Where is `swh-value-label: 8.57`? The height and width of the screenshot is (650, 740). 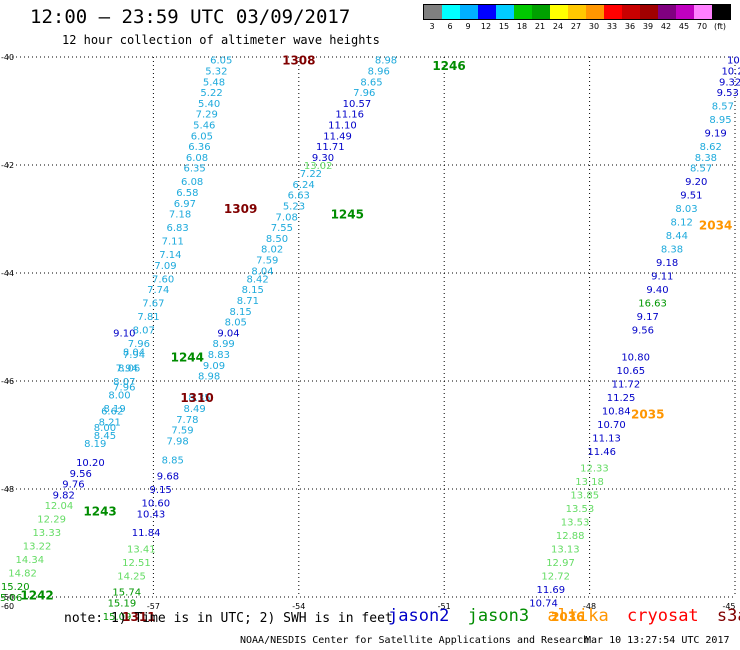 swh-value-label: 8.57 is located at coordinates (701, 169).